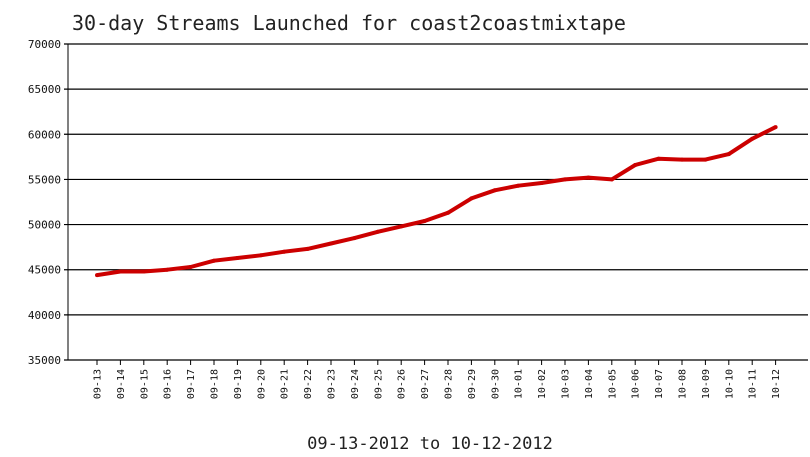  What do you see at coordinates (776, 384) in the screenshot?
I see `x-tick-label: 10-12` at bounding box center [776, 384].